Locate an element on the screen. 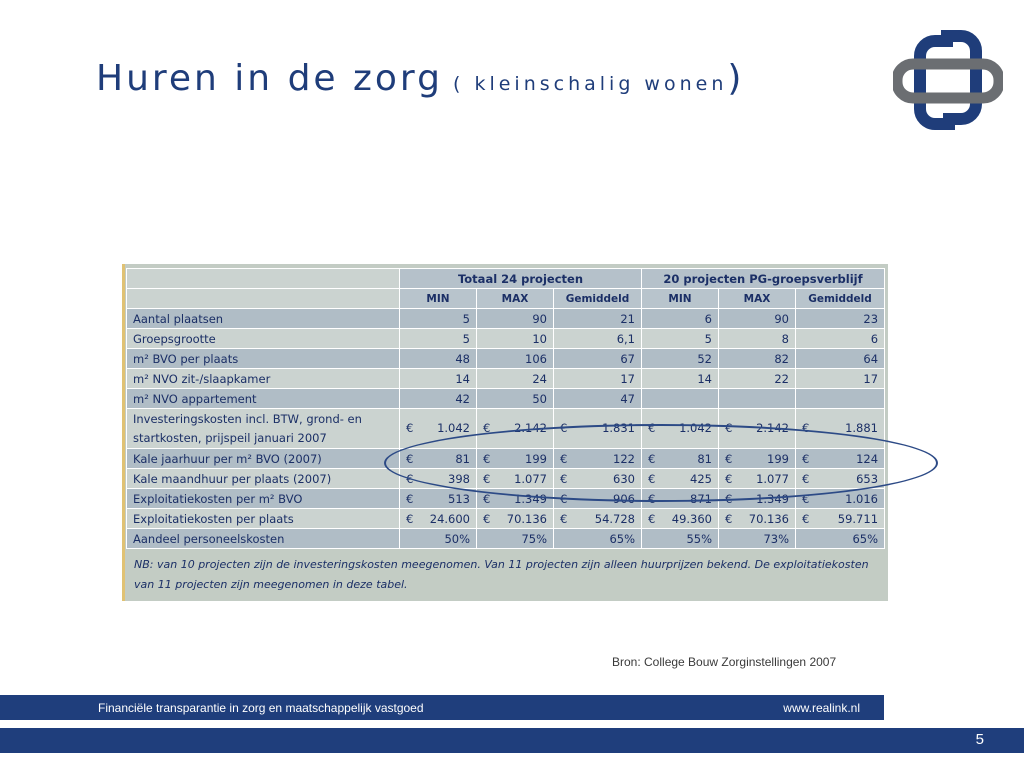 This screenshot has height=768, width=1024. value-text: 6,1 is located at coordinates (625, 338).